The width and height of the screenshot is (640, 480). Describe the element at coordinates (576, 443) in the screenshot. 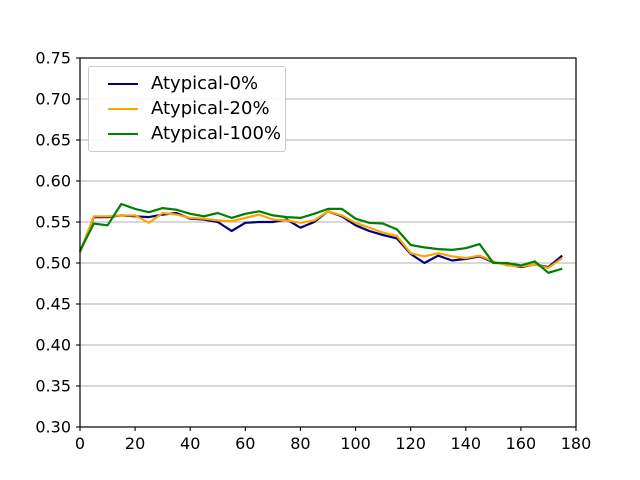

I see `x-tick-label: 180` at that location.